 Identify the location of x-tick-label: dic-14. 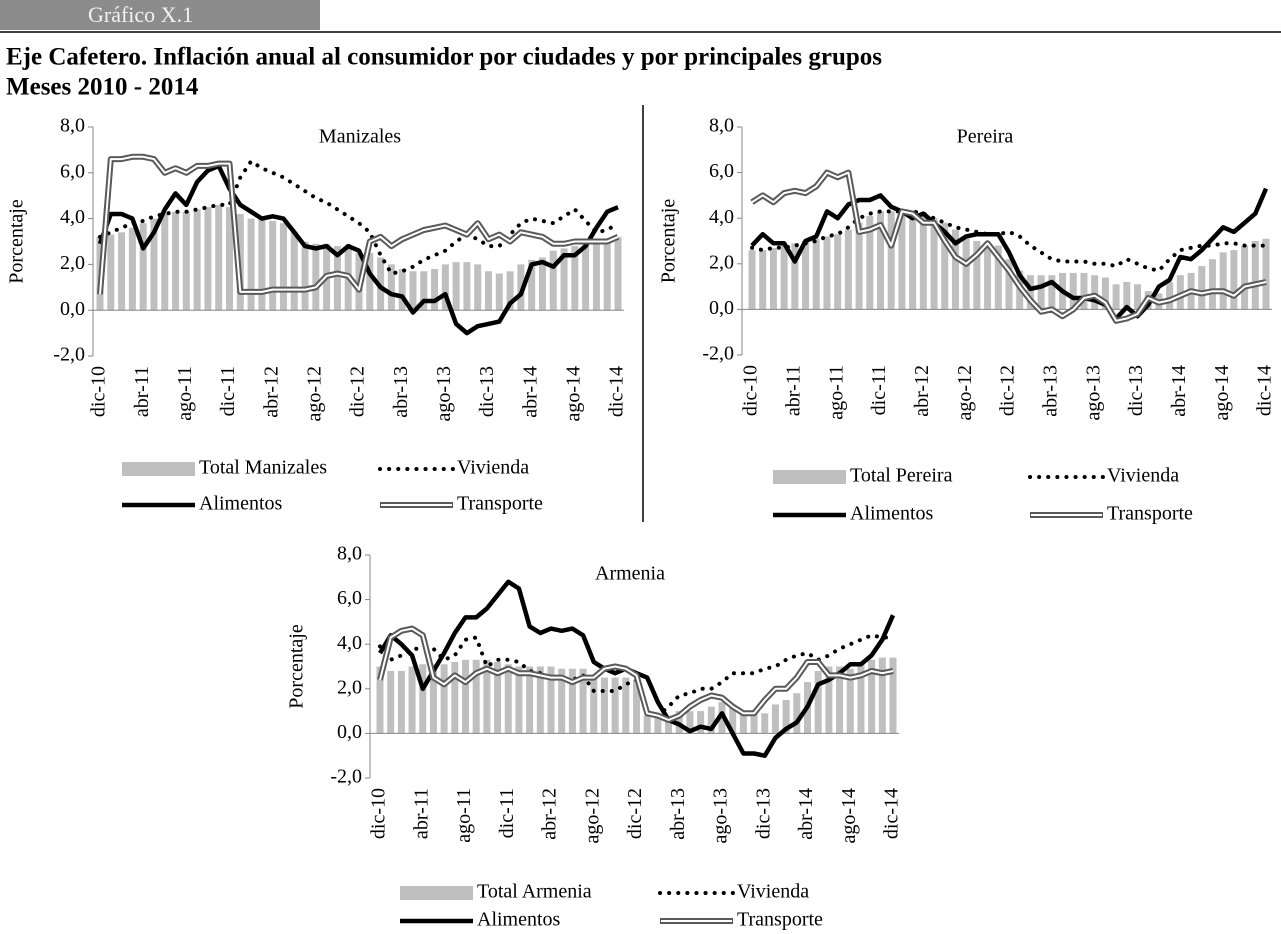
(892, 813).